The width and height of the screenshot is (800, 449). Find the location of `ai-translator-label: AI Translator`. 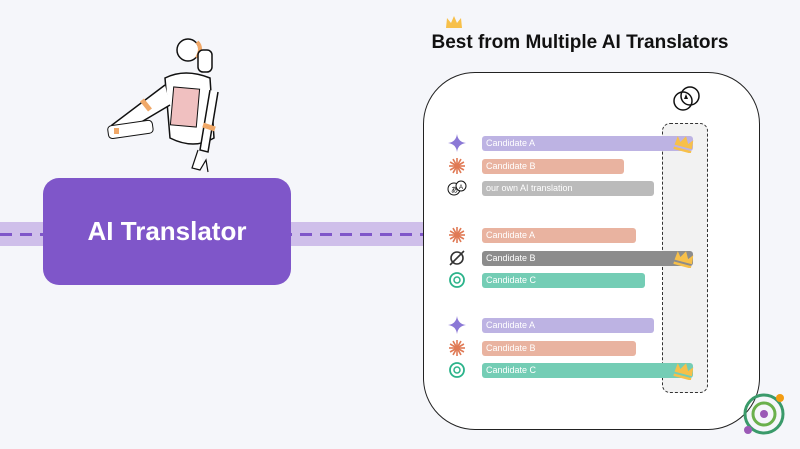

ai-translator-label: AI Translator is located at coordinates (167, 231).